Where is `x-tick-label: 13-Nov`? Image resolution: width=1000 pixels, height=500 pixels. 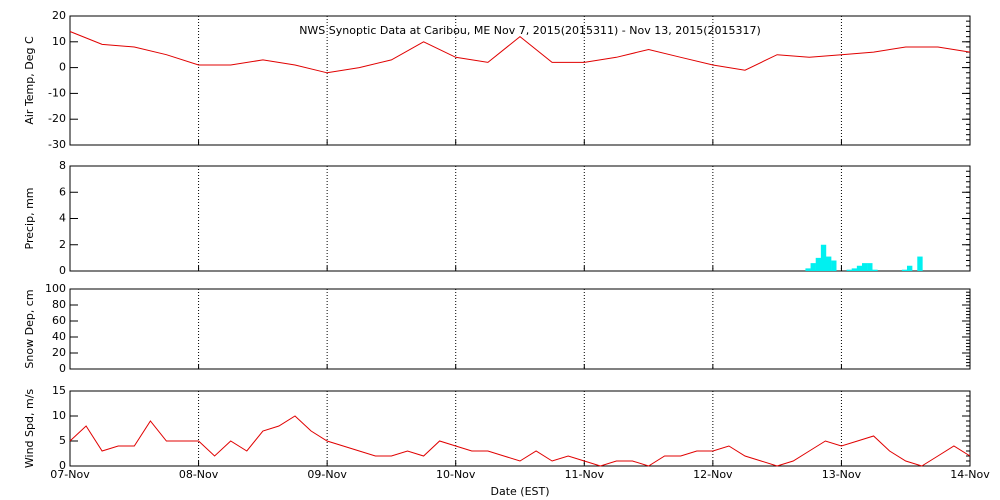
x-tick-label: 13-Nov is located at coordinates (842, 474).